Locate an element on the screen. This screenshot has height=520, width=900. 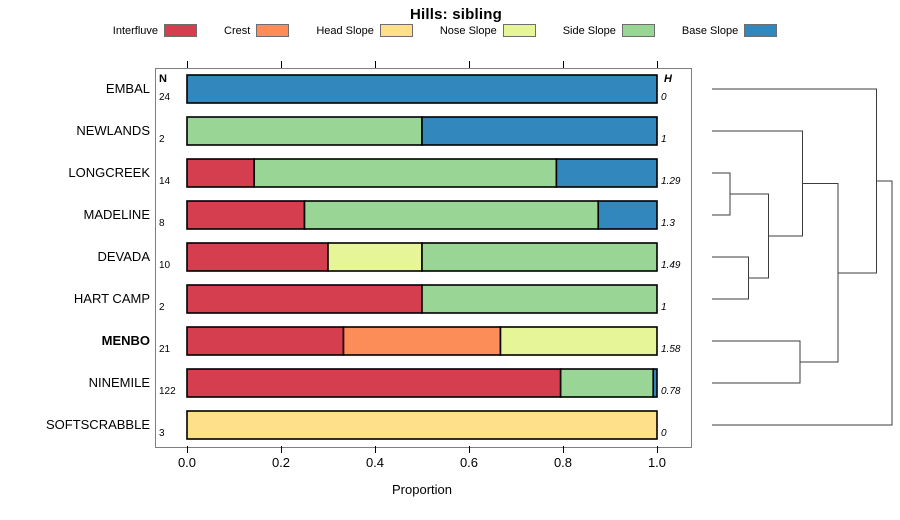
legend-item: Base Slope is located at coordinates (729, 30).